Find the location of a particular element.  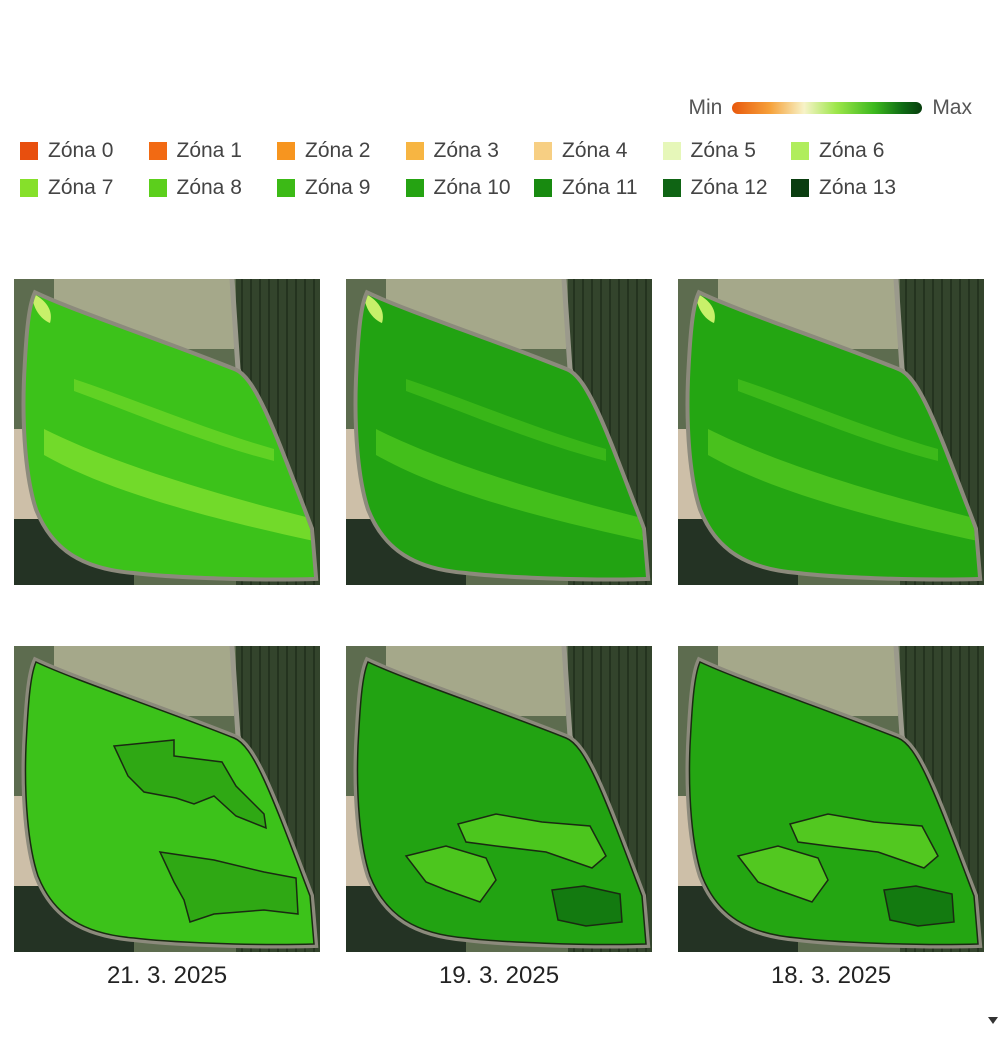

zone-legend-item: Zóna 7 is located at coordinates (84, 188).